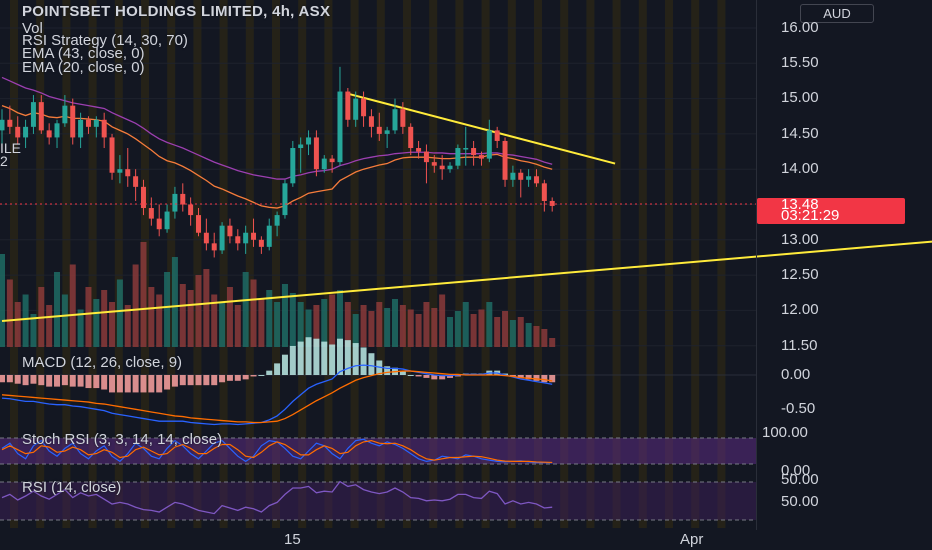 The height and width of the screenshot is (550, 932). Describe the element at coordinates (72, 487) in the screenshot. I see `rsi-label: RSI (14, close)` at that location.